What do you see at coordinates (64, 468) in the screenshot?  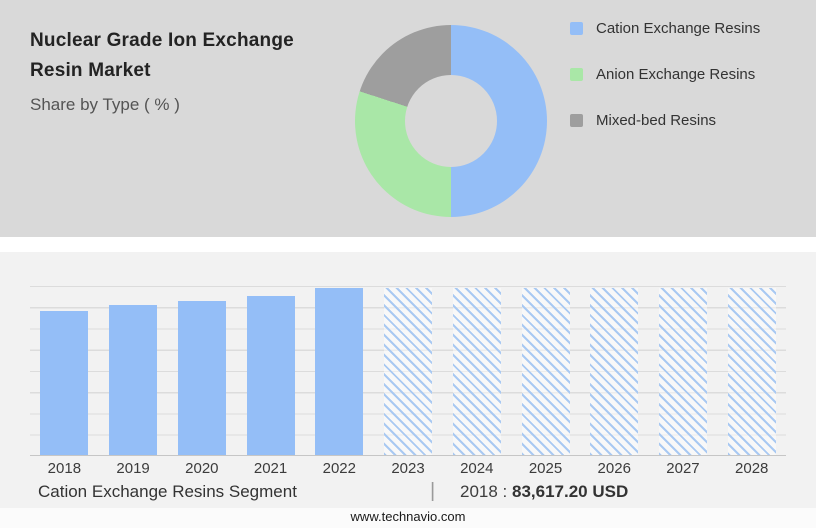 I see `x-axis-label: 2018` at bounding box center [64, 468].